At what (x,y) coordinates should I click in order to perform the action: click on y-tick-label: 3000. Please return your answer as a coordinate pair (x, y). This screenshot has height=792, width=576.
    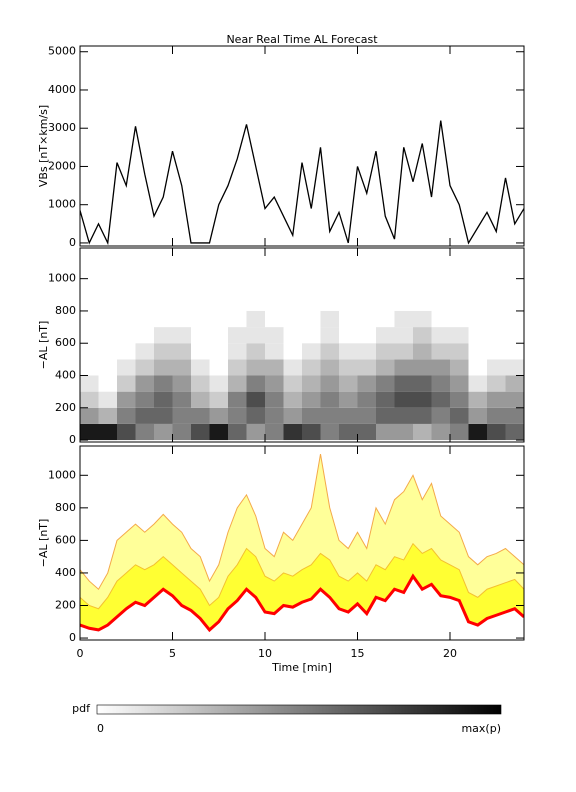
    Looking at the image, I should click on (62, 127).